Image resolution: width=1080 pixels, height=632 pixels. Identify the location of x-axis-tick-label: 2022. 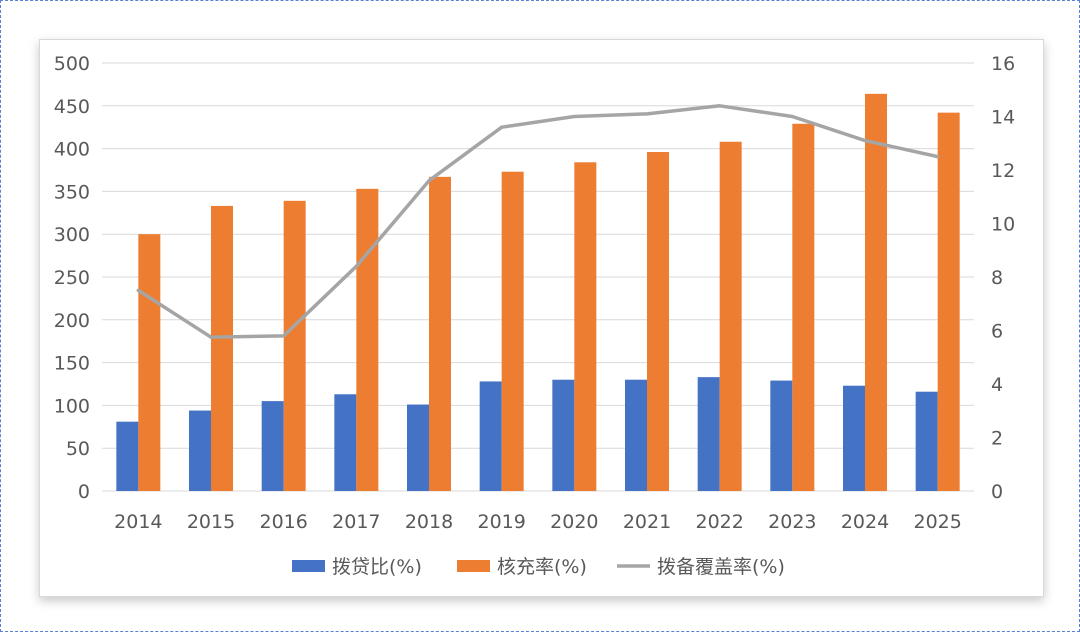
(719, 522).